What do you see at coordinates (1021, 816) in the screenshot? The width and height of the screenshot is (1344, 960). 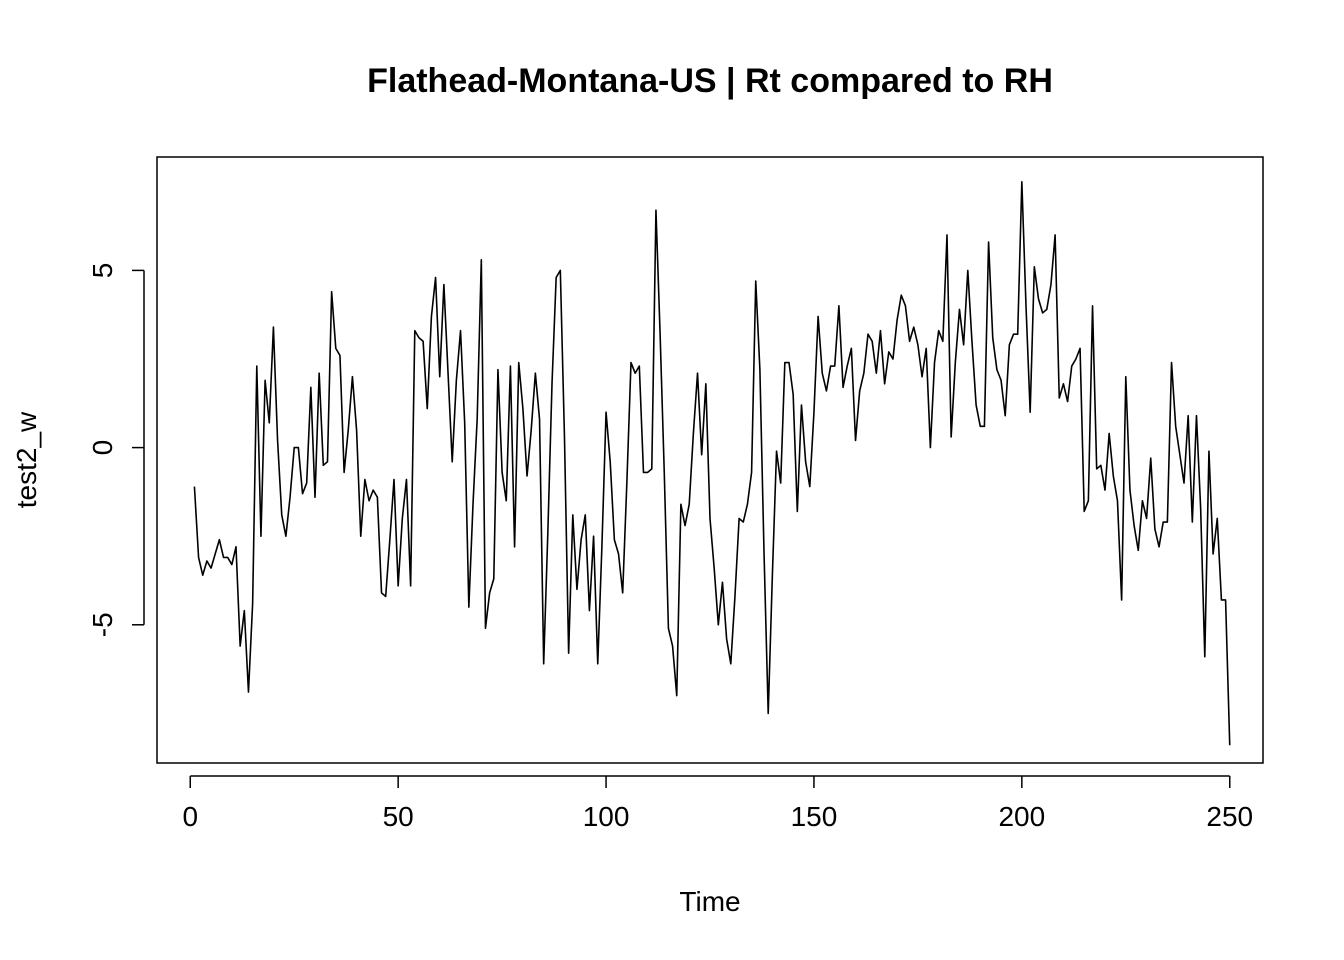 I see `x-tick-label: 200` at bounding box center [1021, 816].